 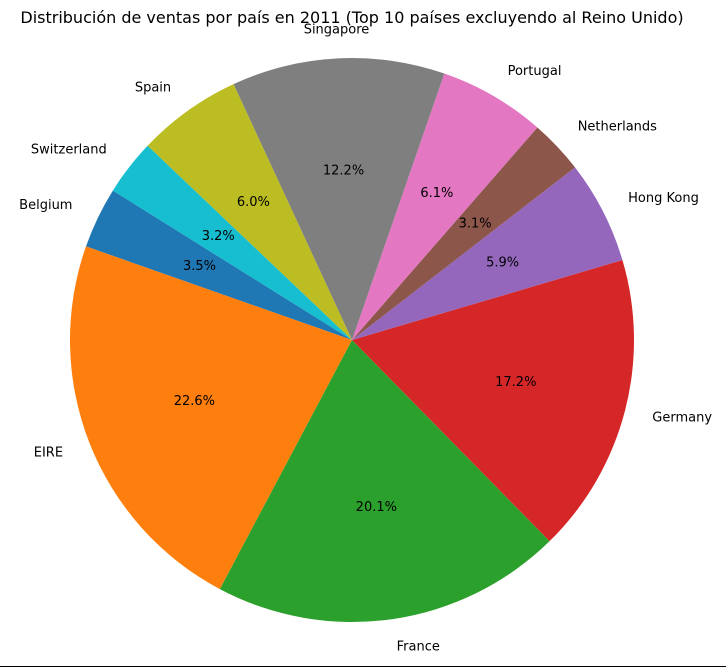 I want to click on percent-label-hong-kong: 5.9%, so click(x=502, y=262).